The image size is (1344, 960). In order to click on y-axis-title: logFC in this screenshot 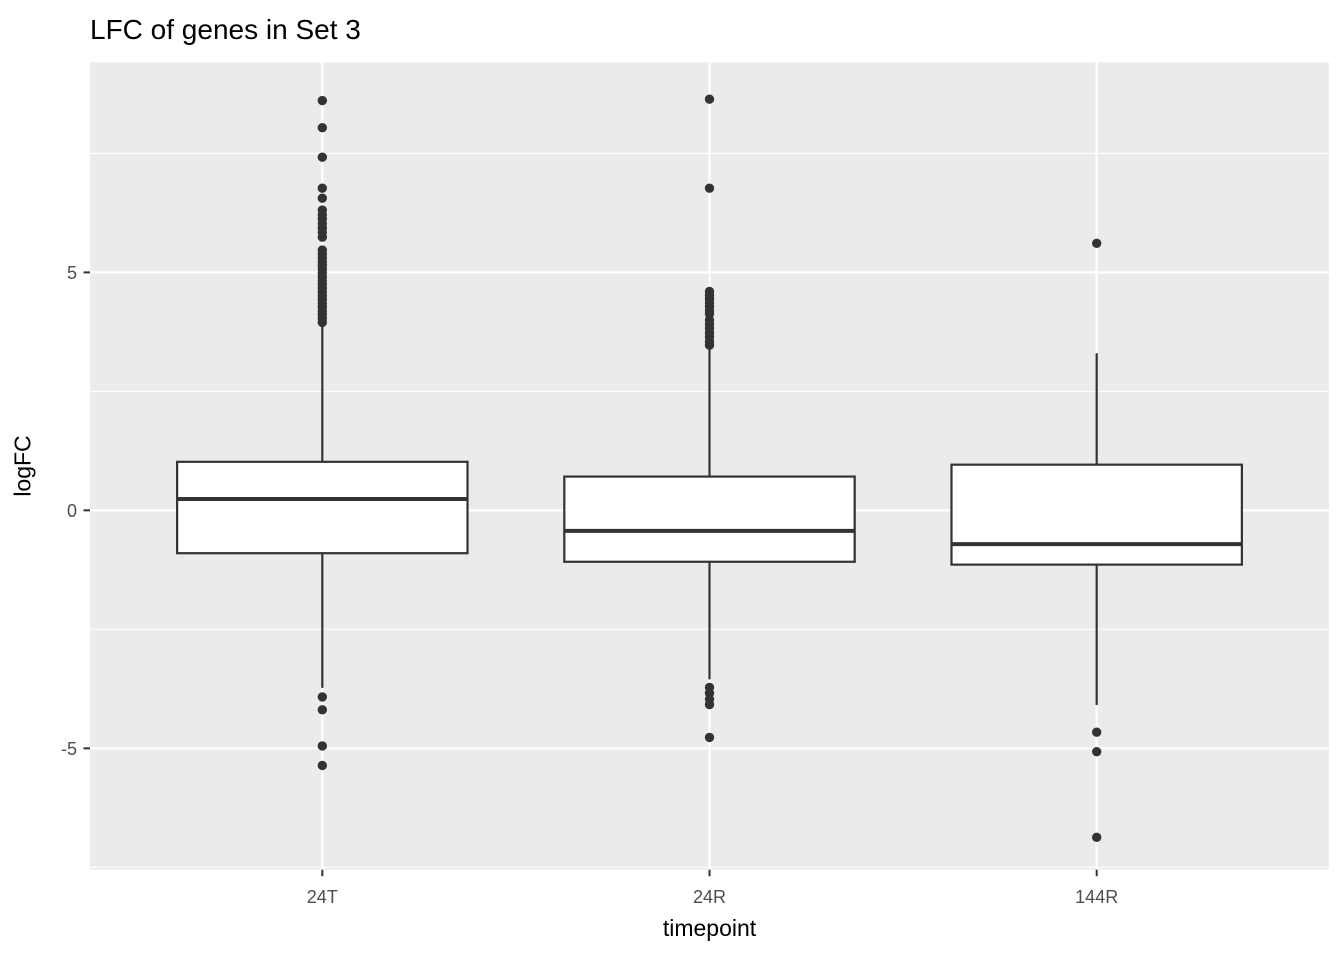, I will do `click(22, 466)`.